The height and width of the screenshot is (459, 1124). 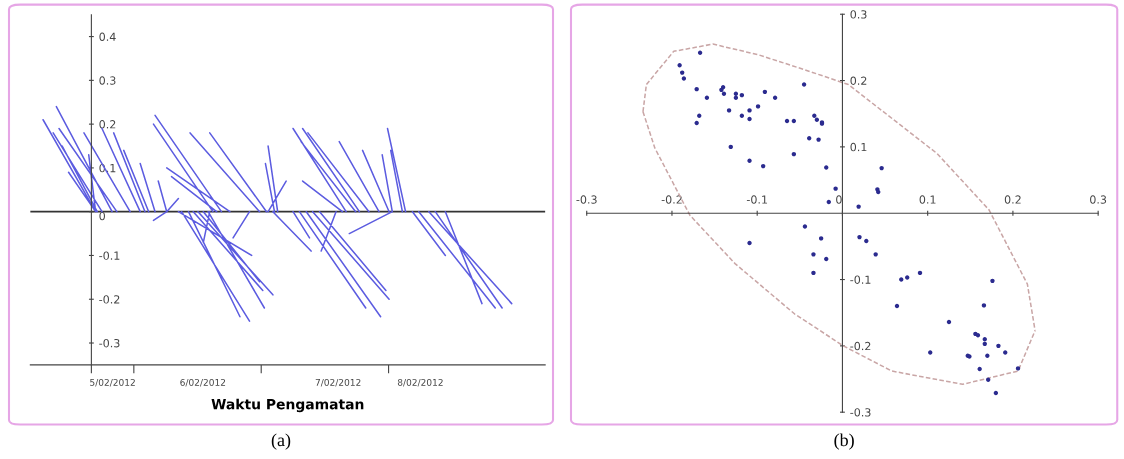 I want to click on x-tick-label: 0, so click(x=839, y=199).